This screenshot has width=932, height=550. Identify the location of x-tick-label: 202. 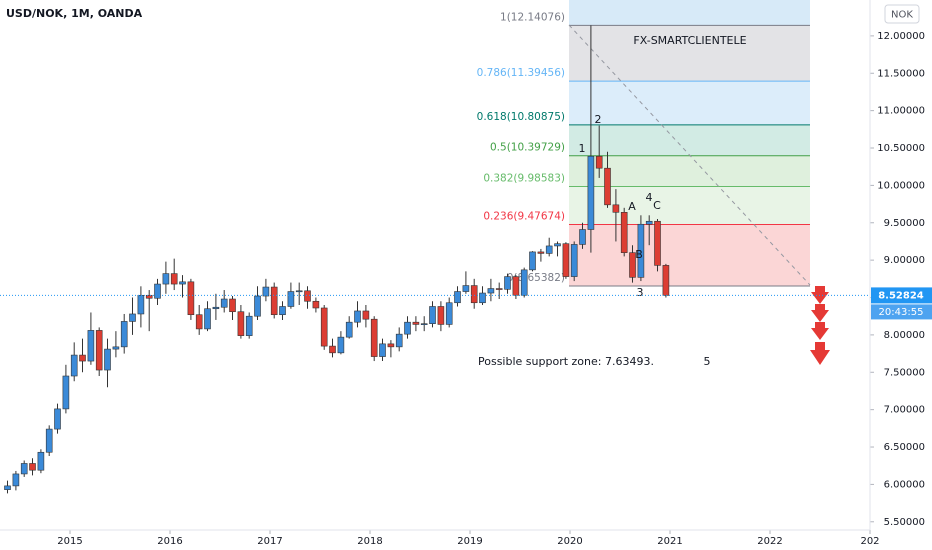
(869, 541).